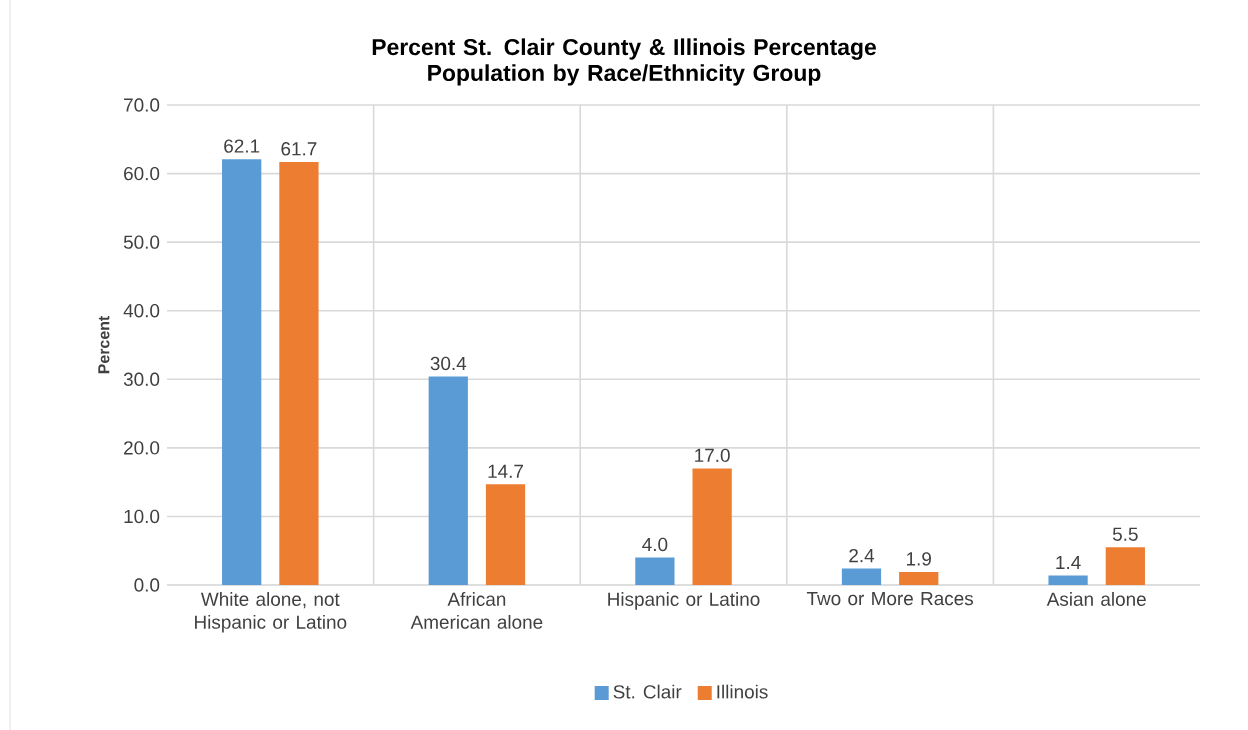 The height and width of the screenshot is (730, 1248). What do you see at coordinates (712, 455) in the screenshot?
I see `data-label: 17.0` at bounding box center [712, 455].